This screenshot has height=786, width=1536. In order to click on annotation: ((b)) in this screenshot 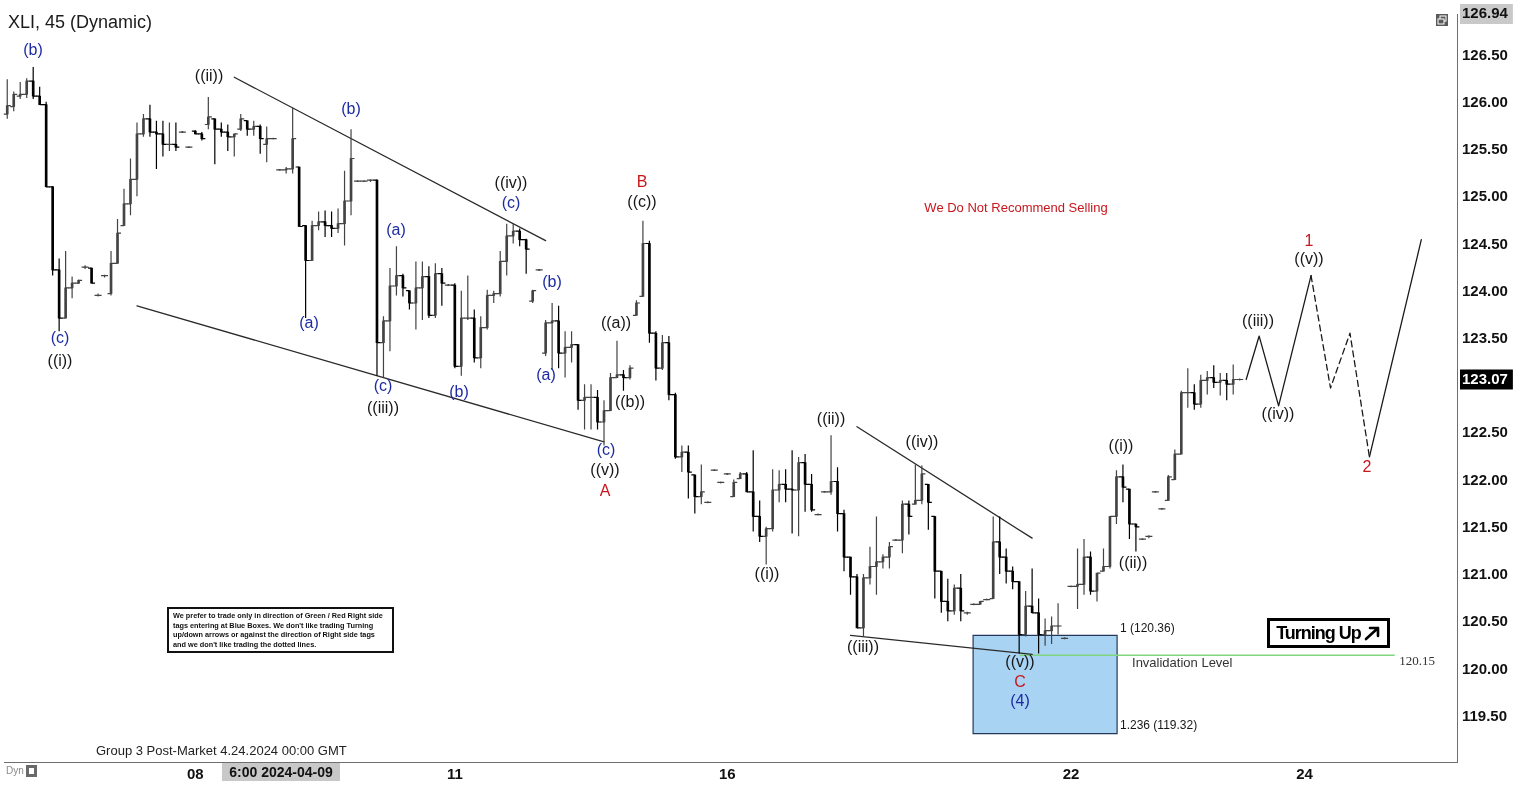, I will do `click(630, 402)`.